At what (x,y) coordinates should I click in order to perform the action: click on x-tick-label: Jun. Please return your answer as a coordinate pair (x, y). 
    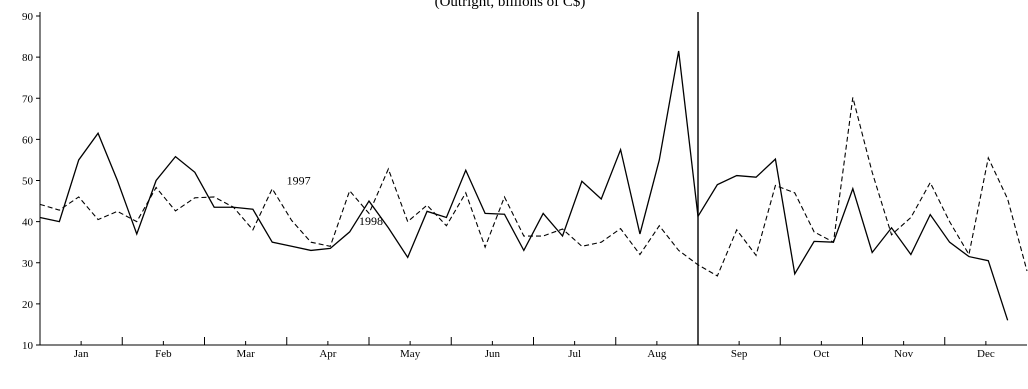
    Looking at the image, I should click on (493, 354).